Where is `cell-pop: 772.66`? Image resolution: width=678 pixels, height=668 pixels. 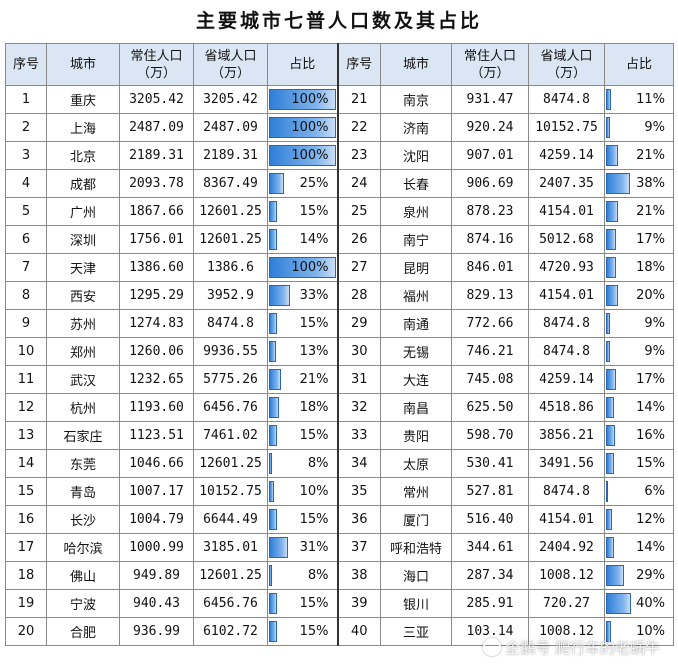
cell-pop: 772.66 is located at coordinates (490, 323).